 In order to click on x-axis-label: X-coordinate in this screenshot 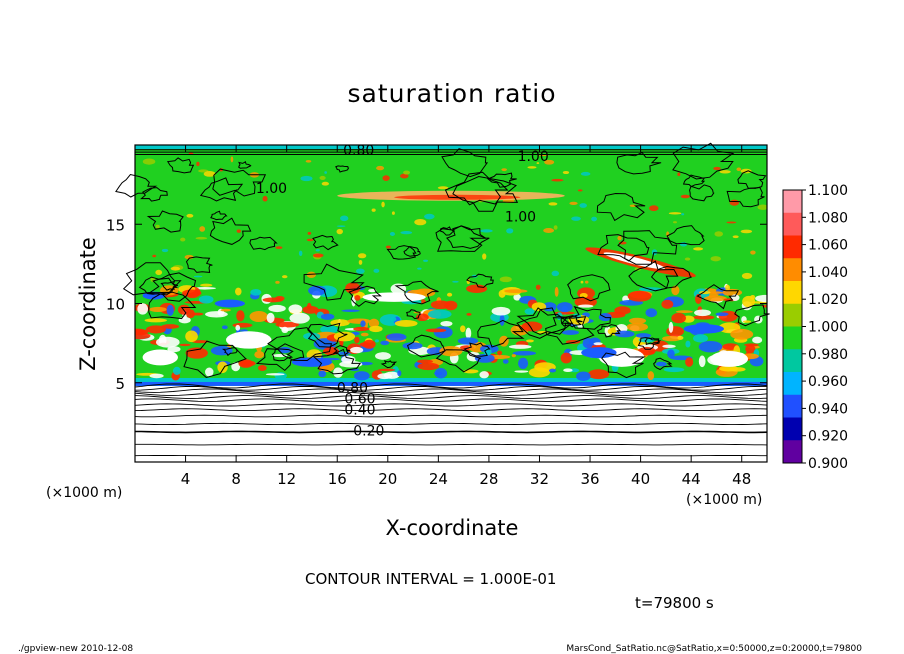, I will do `click(452, 528)`.